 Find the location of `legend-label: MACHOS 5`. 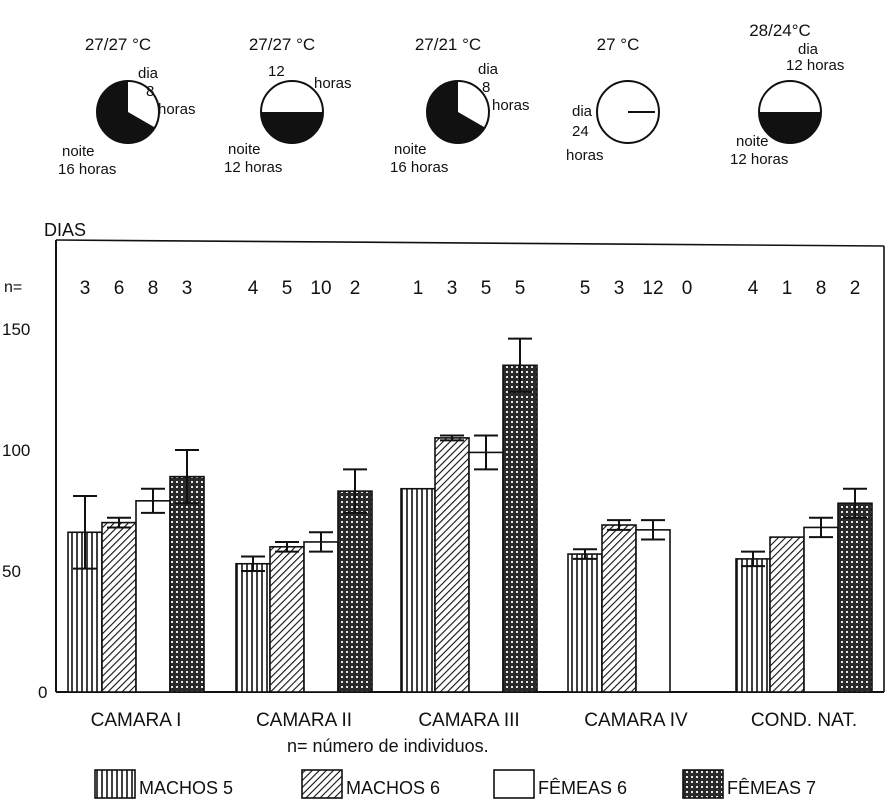

legend-label: MACHOS 5 is located at coordinates (186, 788).